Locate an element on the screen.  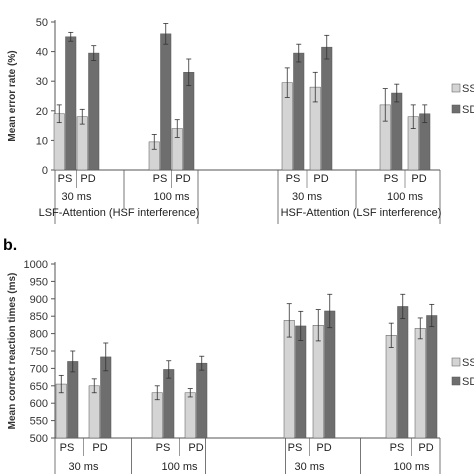
y-tick-label: 550 is located at coordinates (39, 422).